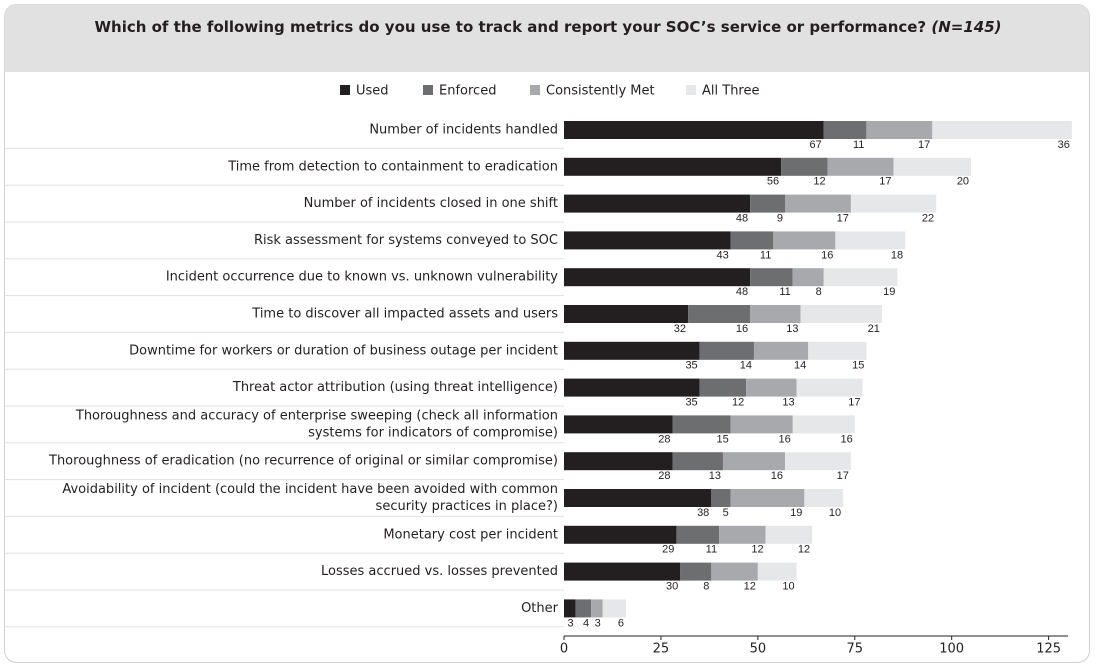  Describe the element at coordinates (547, 38) in the screenshot. I see `header-band` at that location.